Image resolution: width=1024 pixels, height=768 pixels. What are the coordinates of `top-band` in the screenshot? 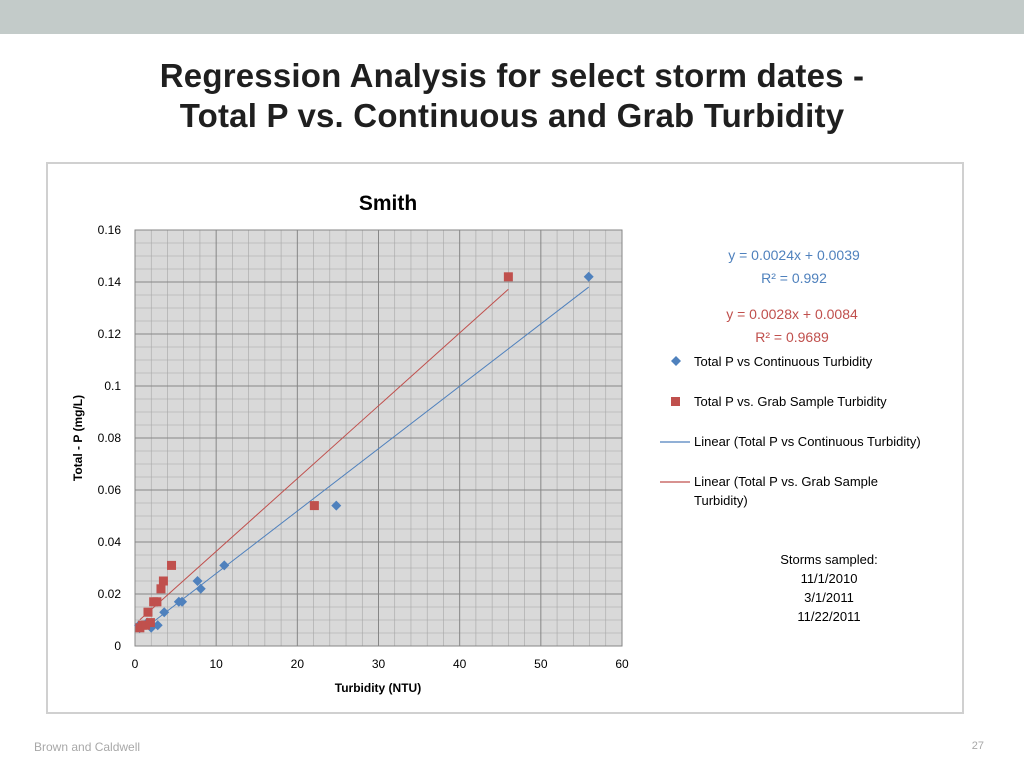 It's located at (512, 17).